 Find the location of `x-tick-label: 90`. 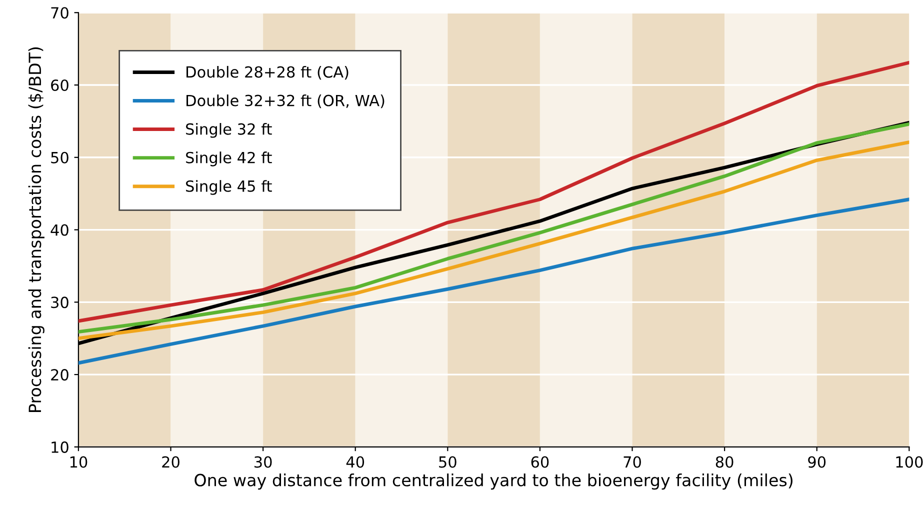

x-tick-label: 90 is located at coordinates (817, 462).